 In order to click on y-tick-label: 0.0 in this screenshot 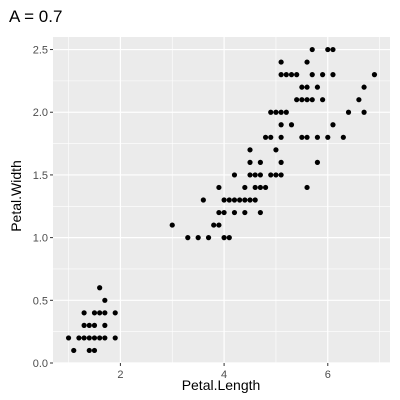, I will do `click(40, 364)`.